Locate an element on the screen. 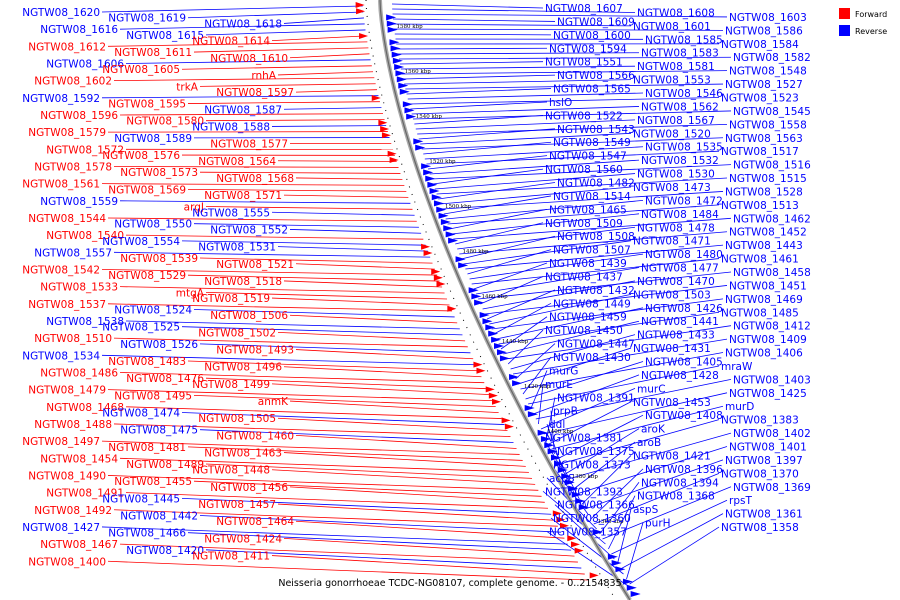 The width and height of the screenshot is (900, 600). gene-label-left: NGTW08_1587 is located at coordinates (243, 110).